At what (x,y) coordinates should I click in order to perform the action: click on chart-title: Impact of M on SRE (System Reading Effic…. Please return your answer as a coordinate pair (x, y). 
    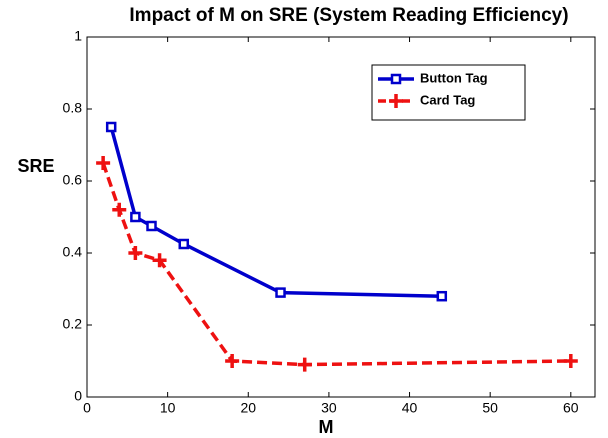
    Looking at the image, I should click on (348, 15).